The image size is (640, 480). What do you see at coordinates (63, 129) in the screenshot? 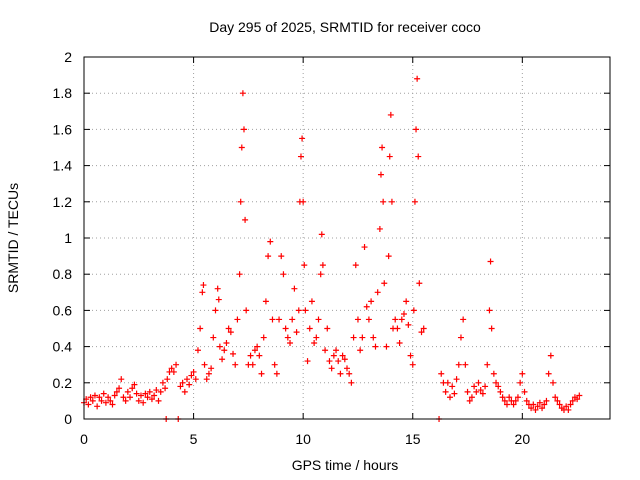
I see `y-tick-label: 1.6` at bounding box center [63, 129].